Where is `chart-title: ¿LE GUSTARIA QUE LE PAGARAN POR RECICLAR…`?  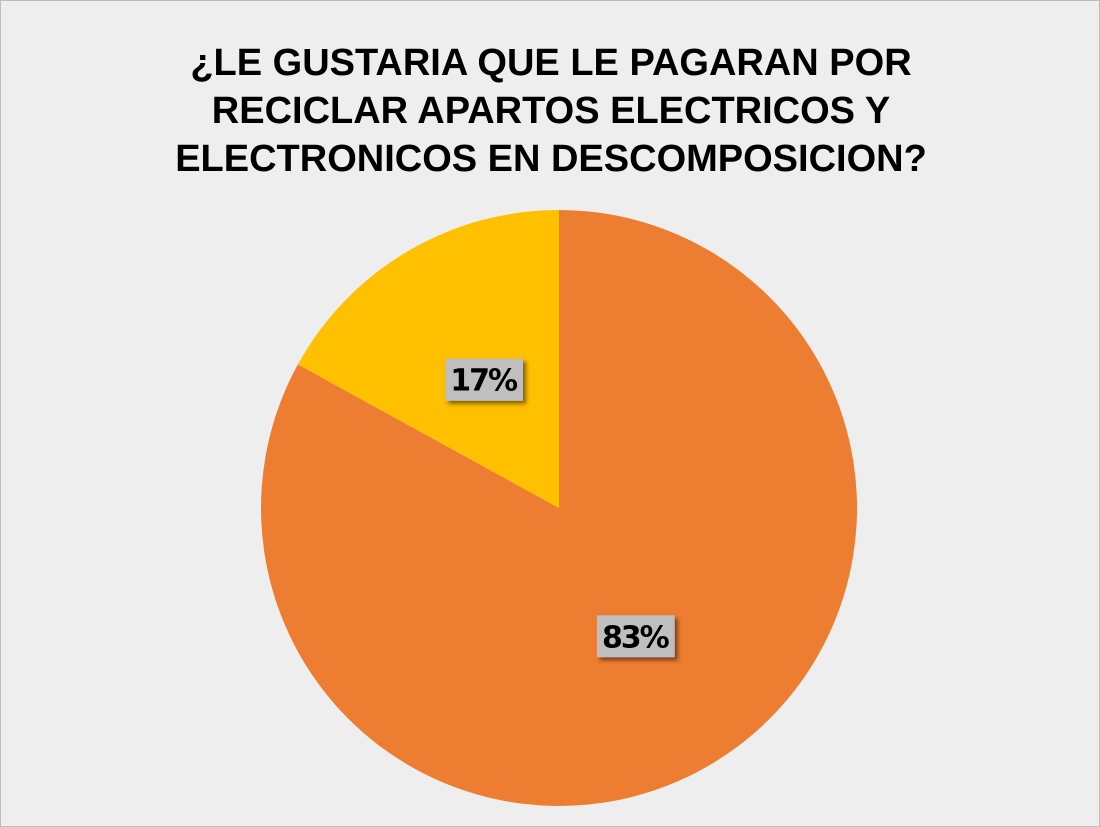 chart-title: ¿LE GUSTARIA QUE LE PAGARAN POR RECICLAR… is located at coordinates (551, 111).